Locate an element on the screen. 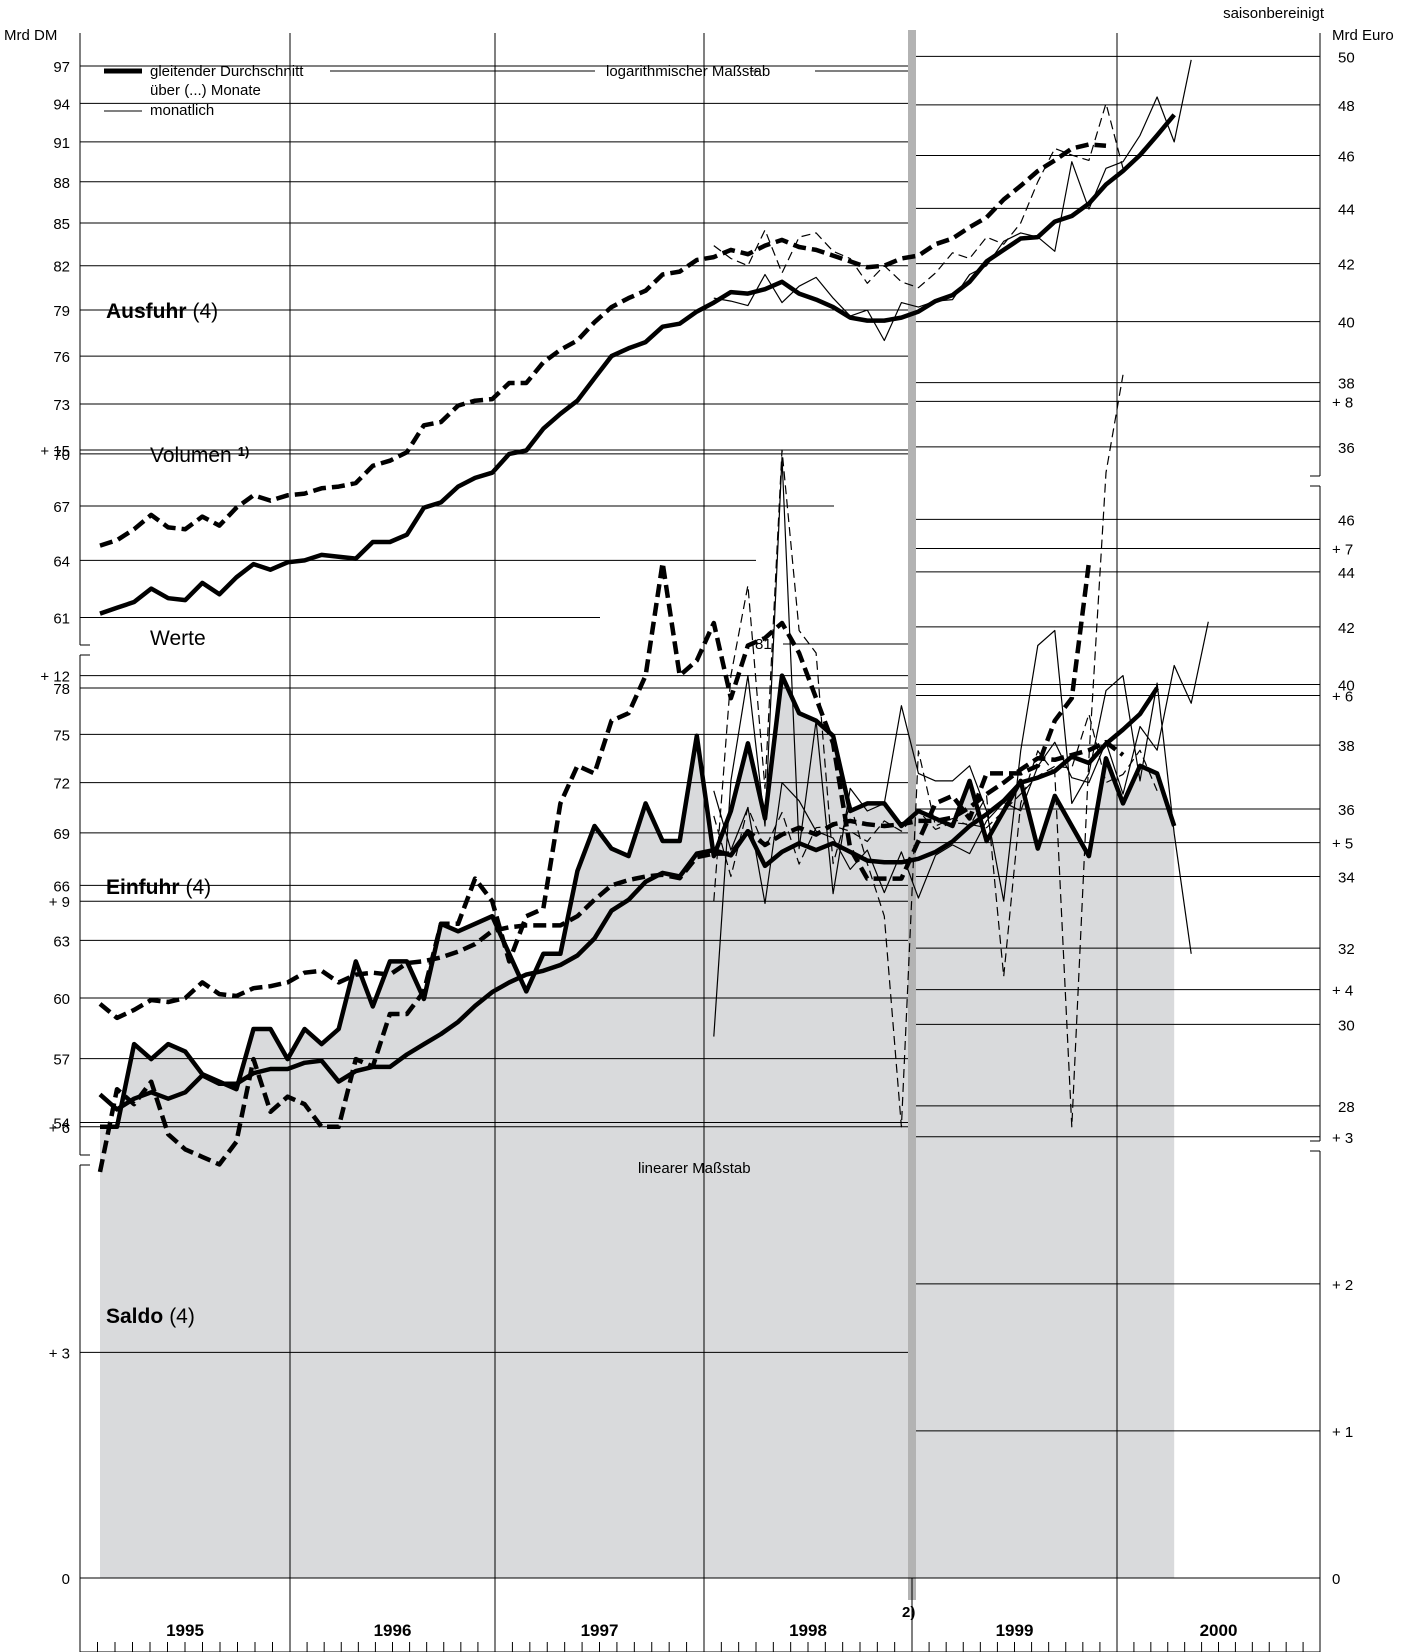  ausfuhr-left-tick: 70 is located at coordinates (61, 455).